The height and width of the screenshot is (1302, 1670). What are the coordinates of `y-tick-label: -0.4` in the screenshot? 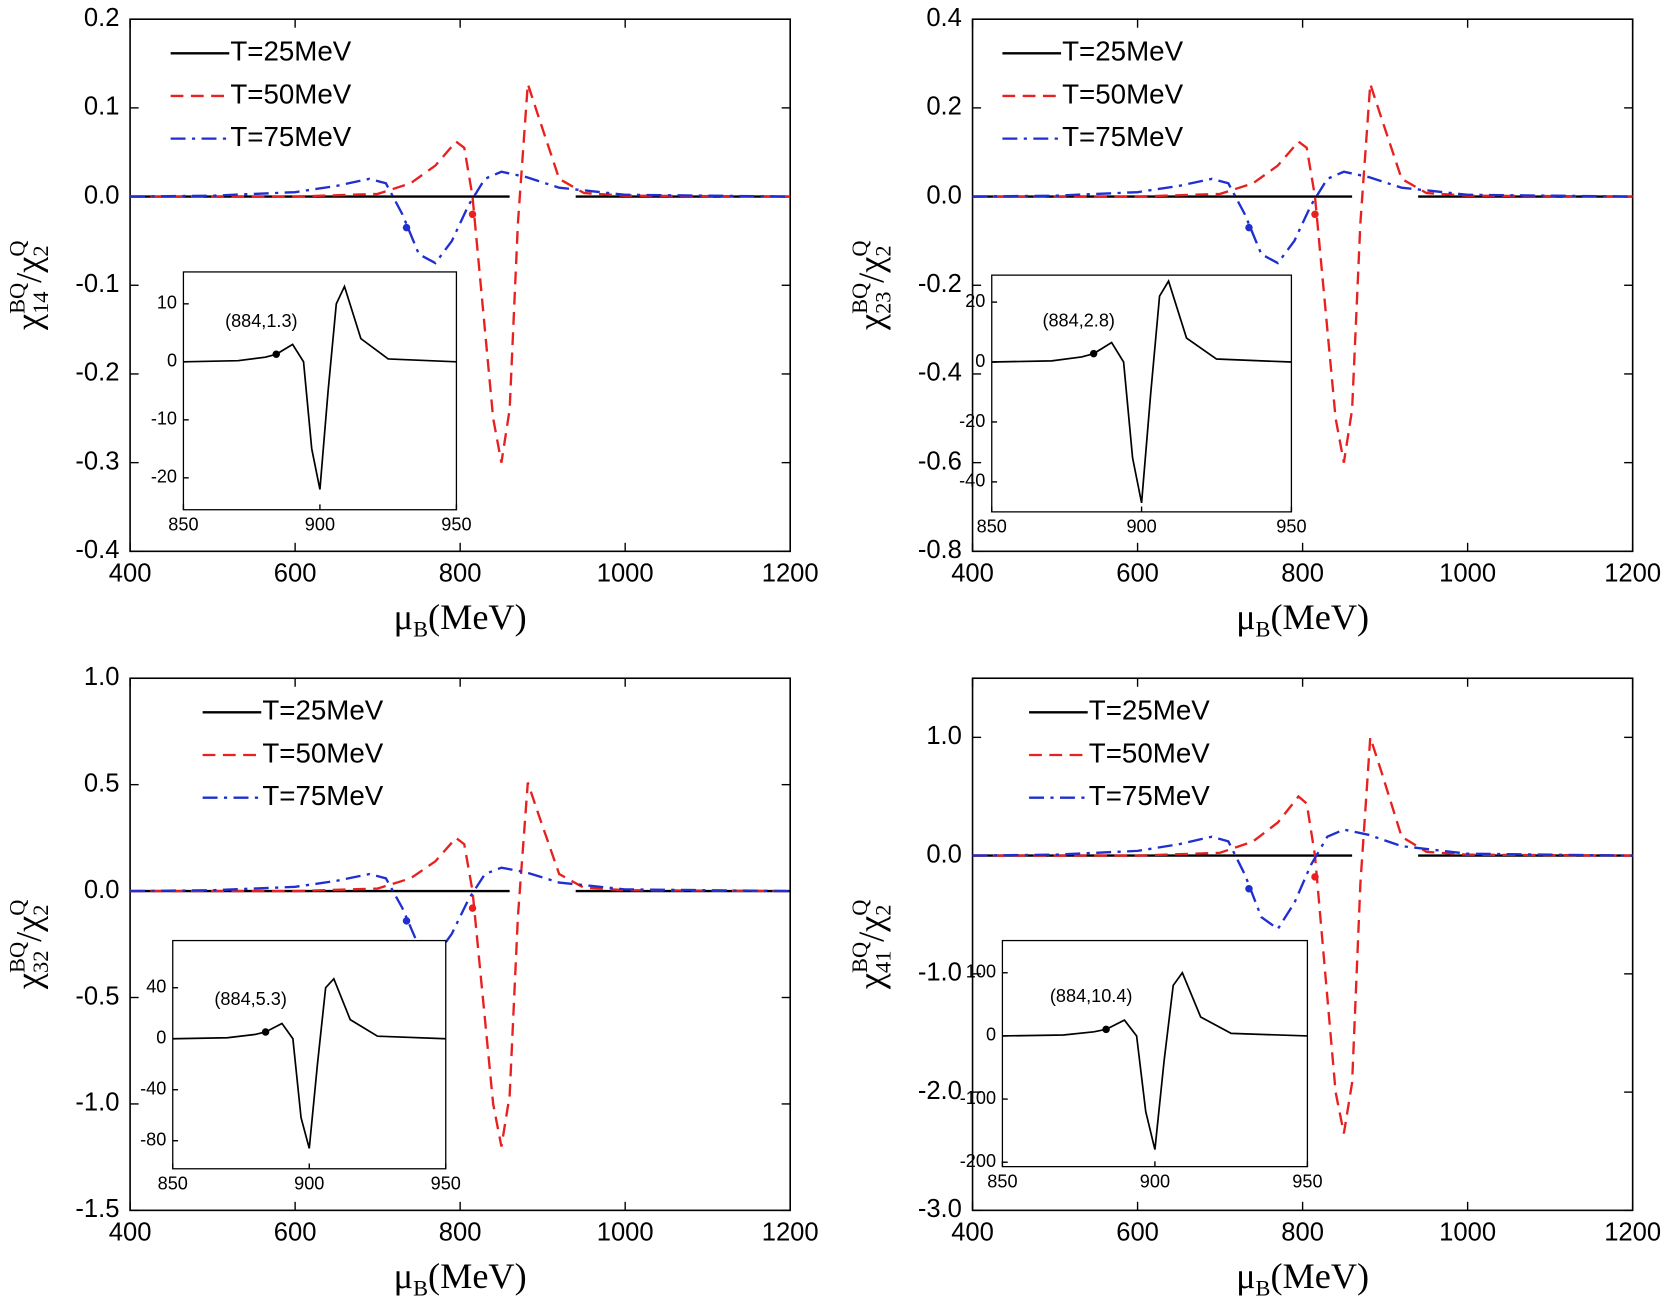 It's located at (940, 373).